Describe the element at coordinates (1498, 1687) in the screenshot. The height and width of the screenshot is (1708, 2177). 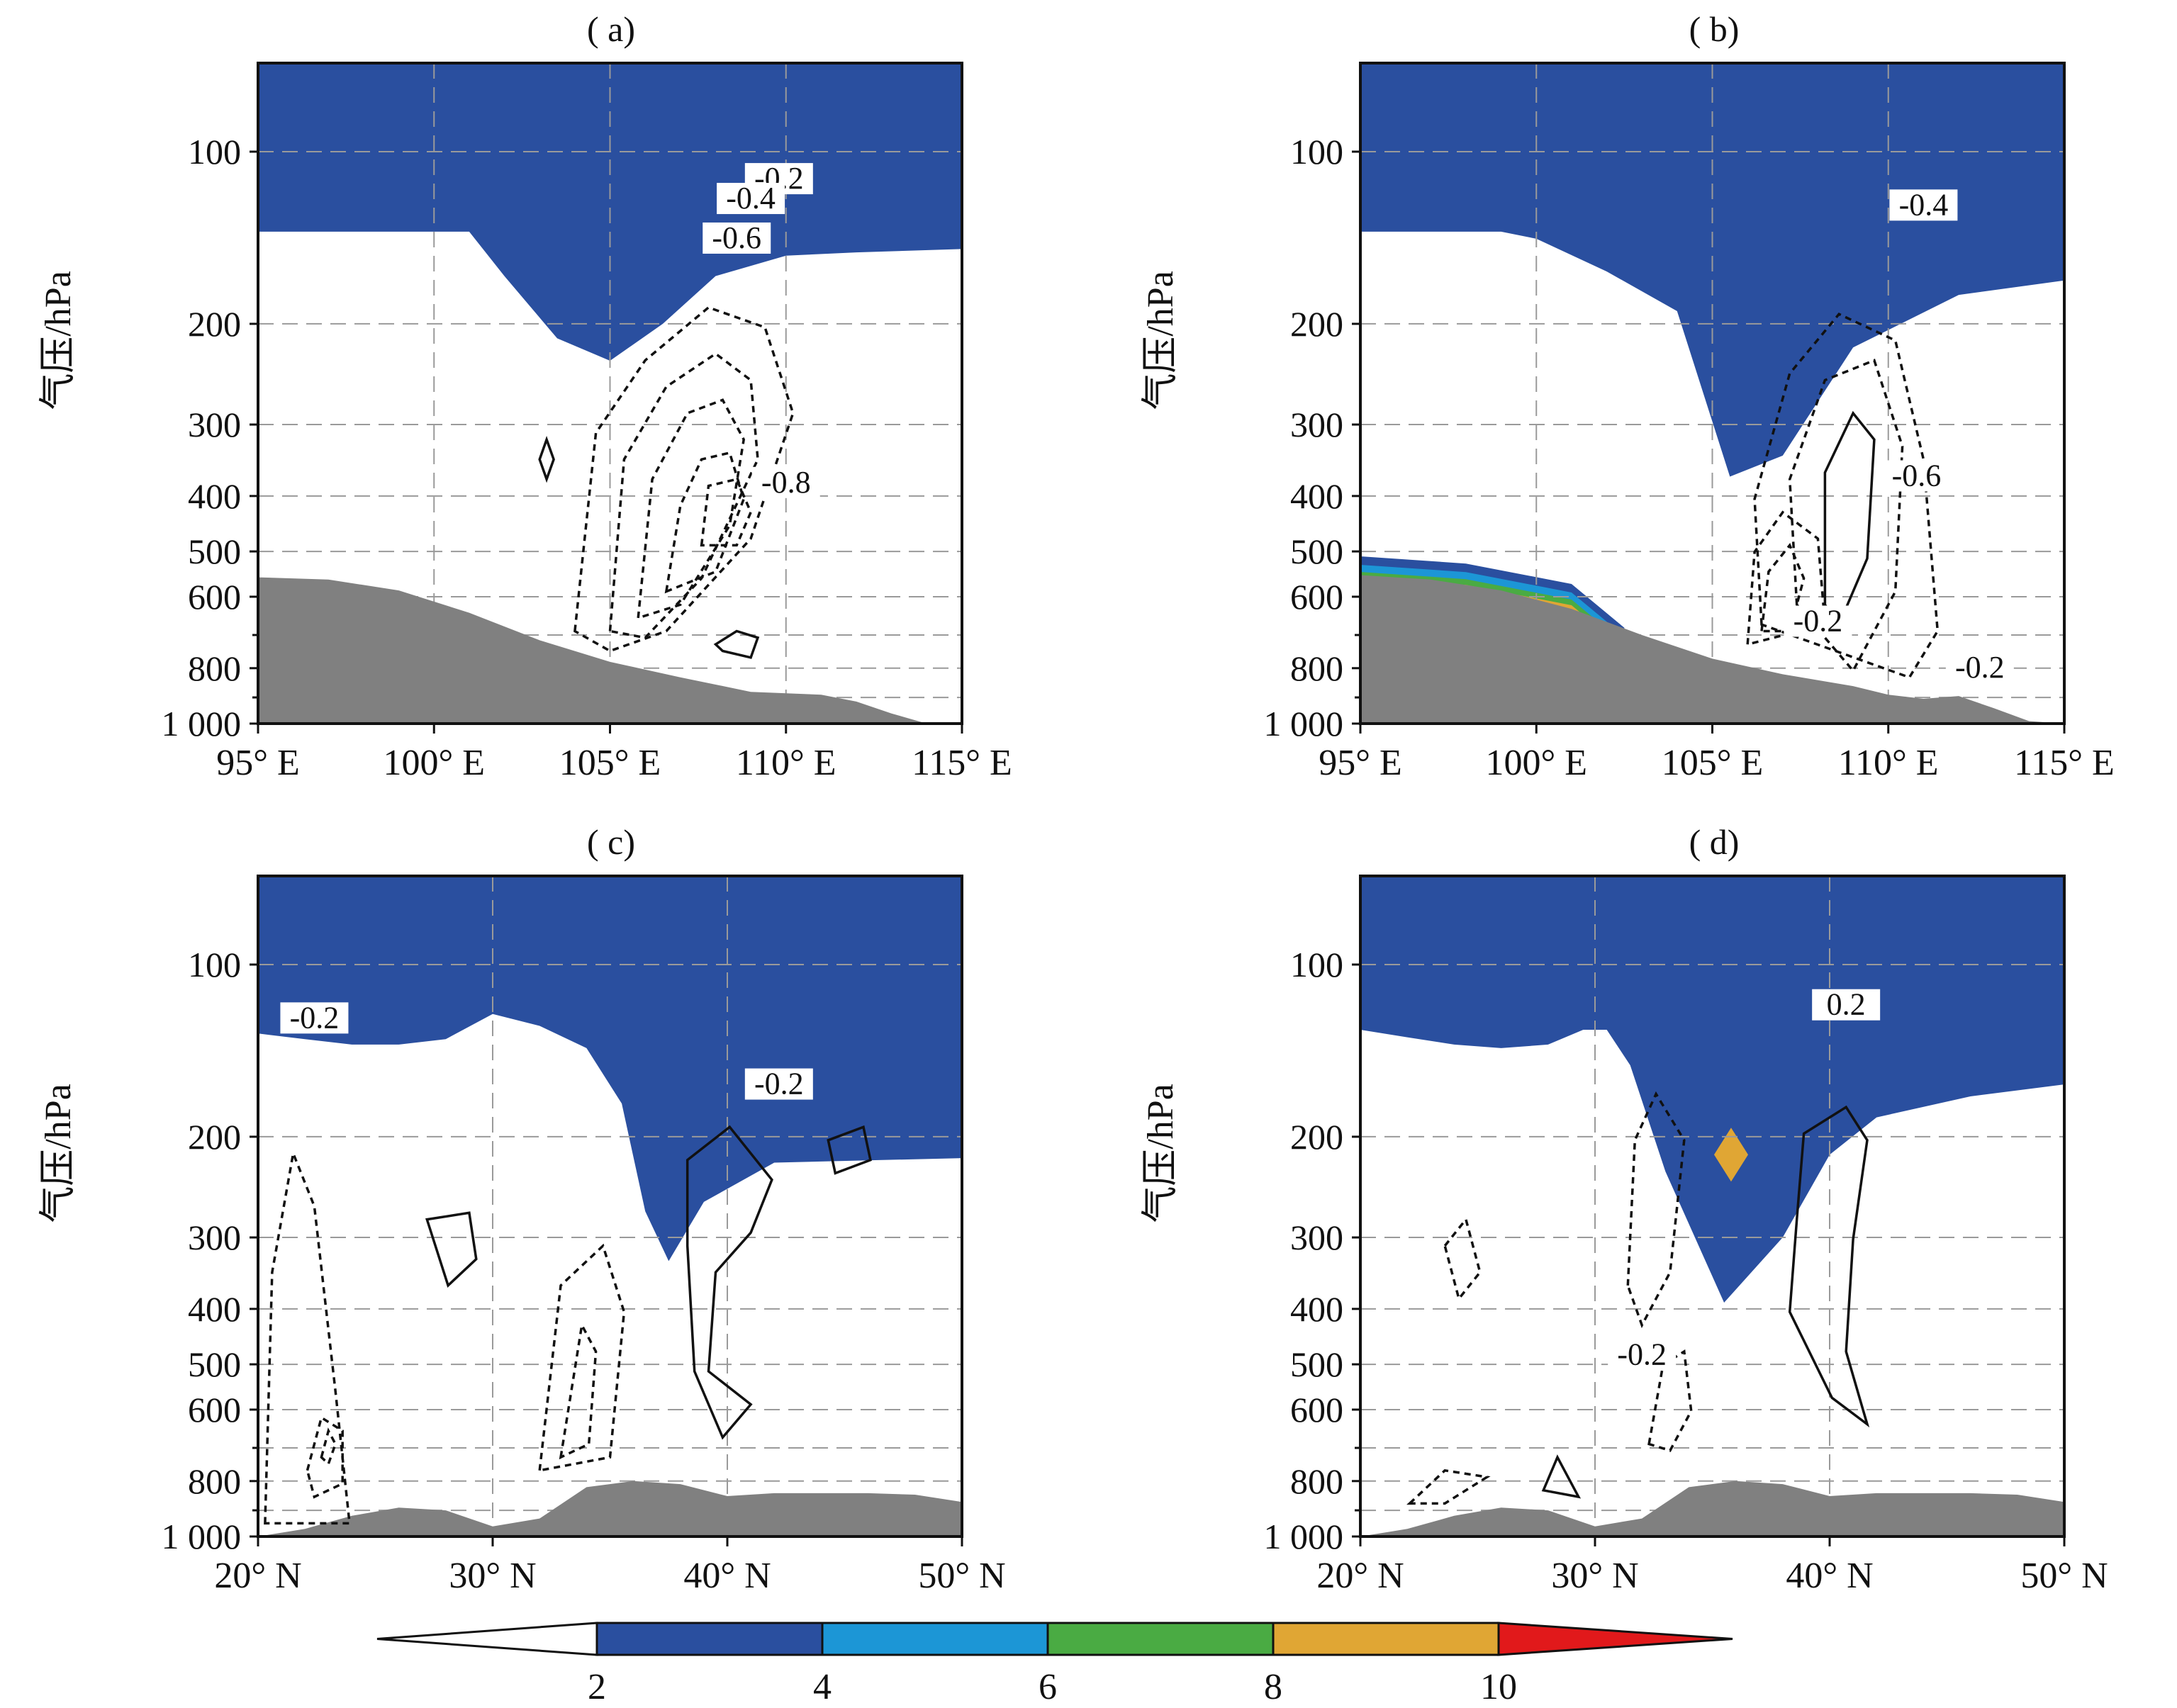
I see `colorbar-tick-label: 10` at that location.